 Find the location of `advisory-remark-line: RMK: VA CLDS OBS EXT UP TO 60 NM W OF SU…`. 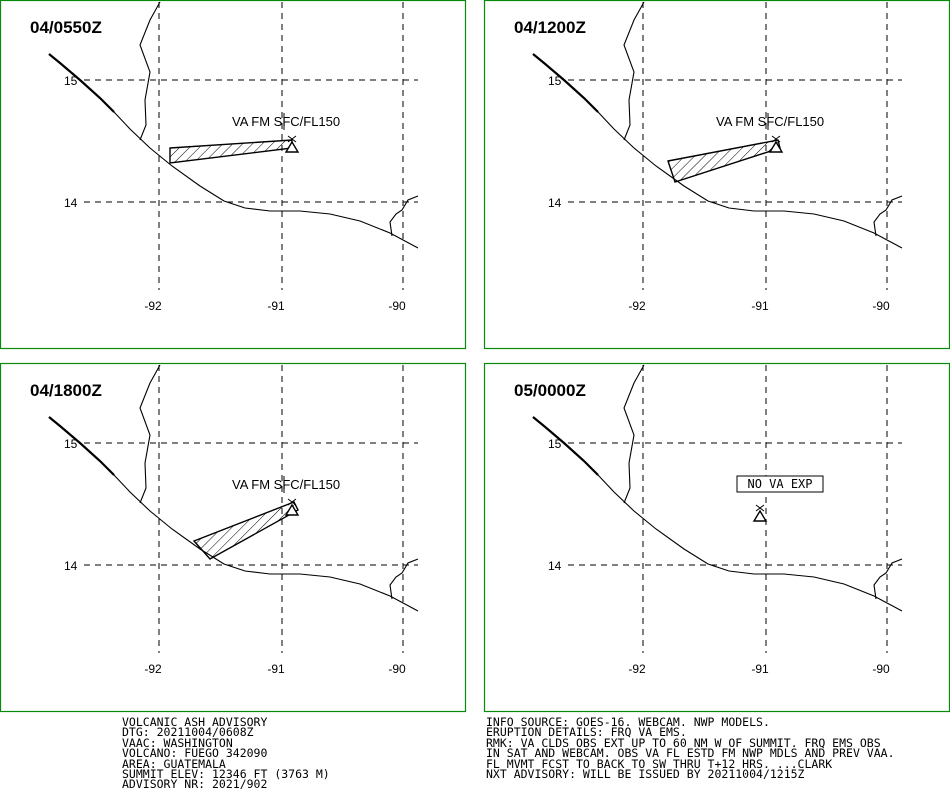

advisory-remark-line: RMK: VA CLDS OBS EXT UP TO 60 NM W OF SU… is located at coordinates (683, 742).